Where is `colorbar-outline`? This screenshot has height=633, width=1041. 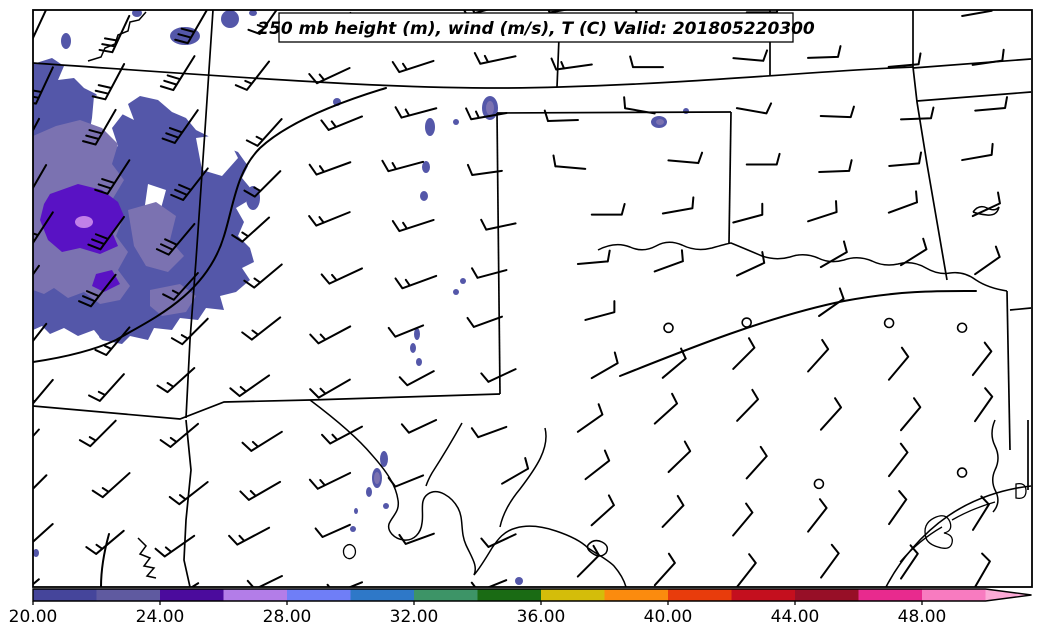 colorbar-outline is located at coordinates (532, 595).